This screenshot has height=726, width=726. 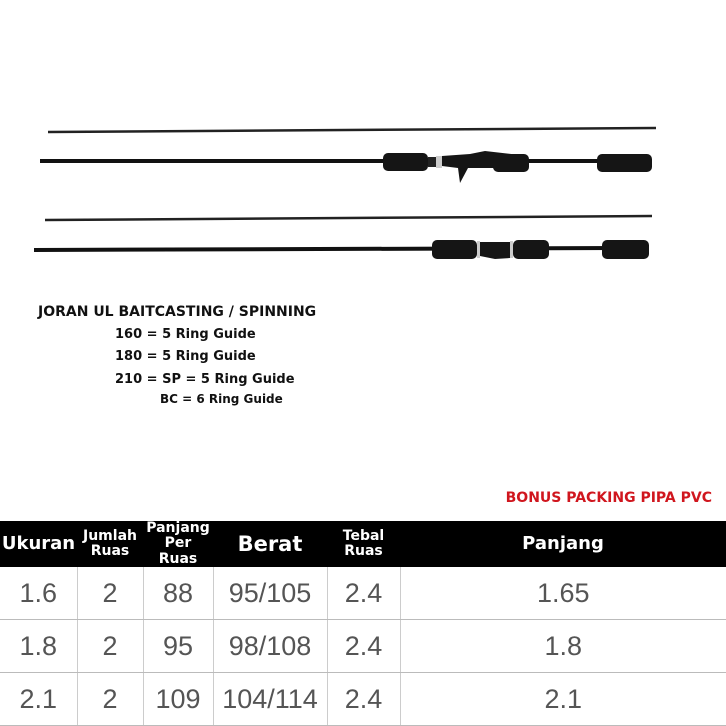 I want to click on cell-ukuran: 1.8, so click(x=39, y=646).